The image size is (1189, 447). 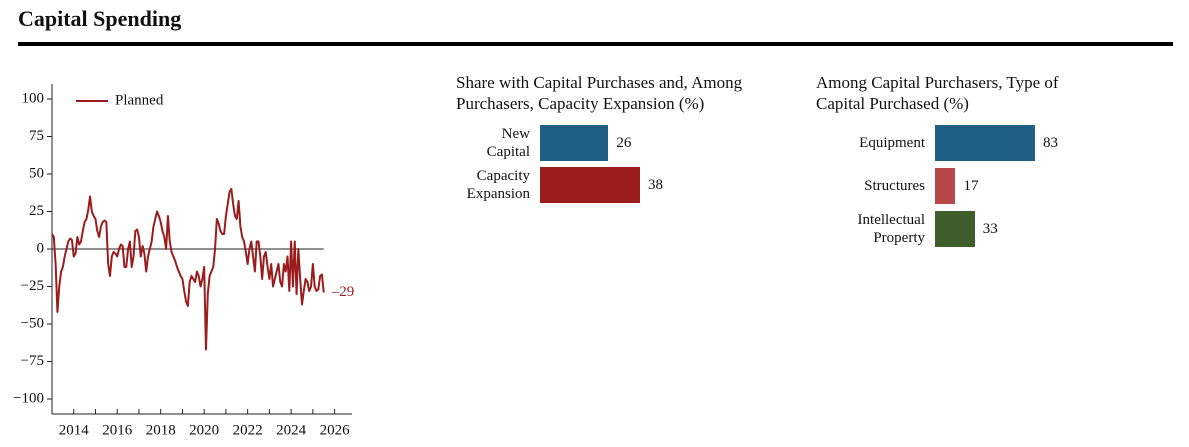 I want to click on value-label: 26, so click(x=624, y=142).